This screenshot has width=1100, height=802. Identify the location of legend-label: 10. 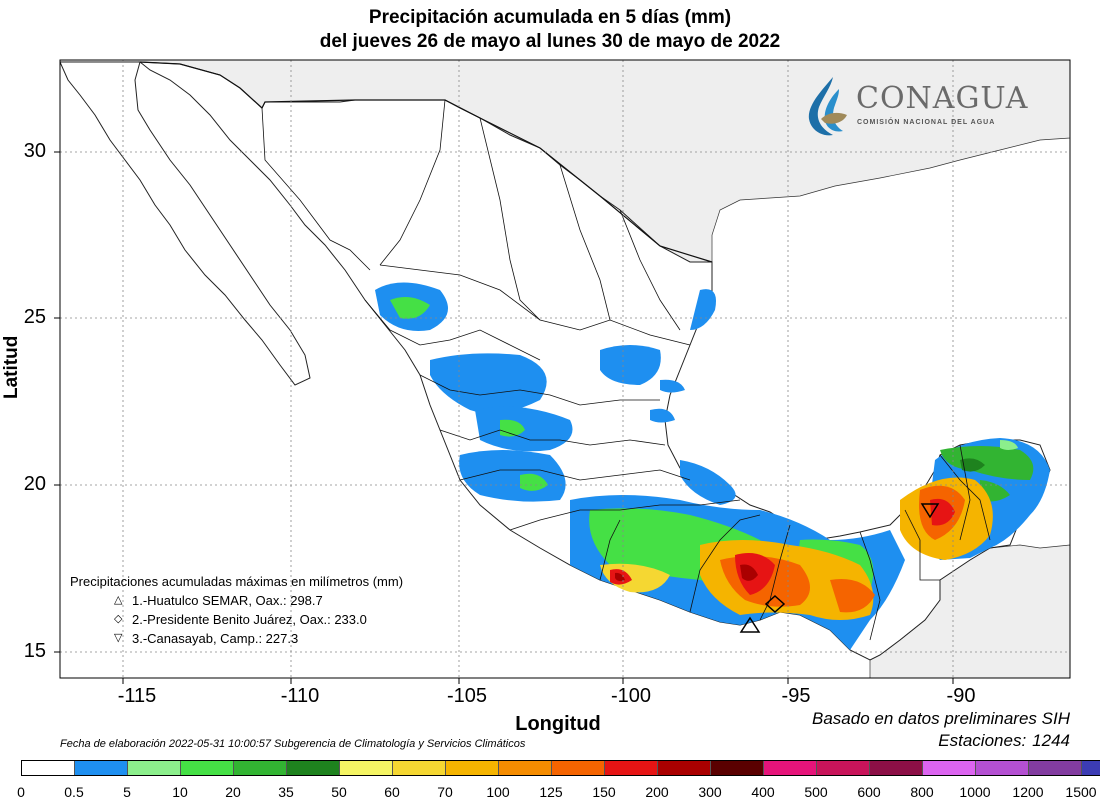
(180, 792).